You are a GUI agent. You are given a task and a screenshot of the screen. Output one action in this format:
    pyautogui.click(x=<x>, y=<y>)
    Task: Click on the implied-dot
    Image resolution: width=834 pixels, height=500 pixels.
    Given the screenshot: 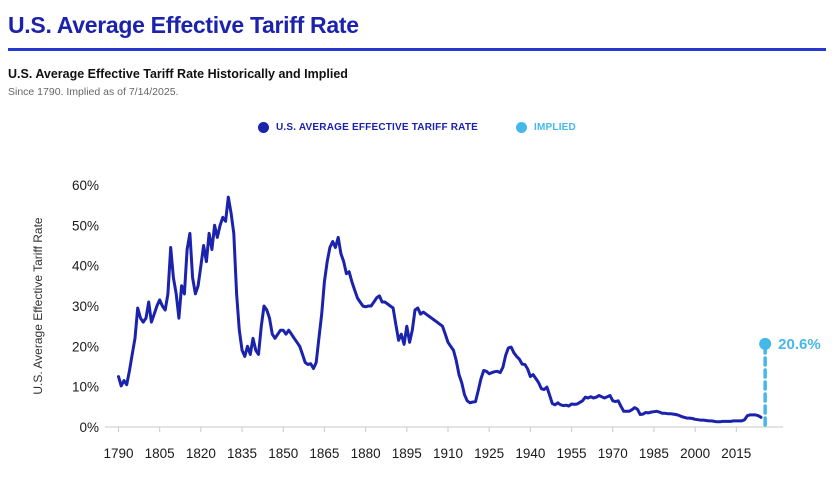 What is the action you would take?
    pyautogui.click(x=765, y=343)
    